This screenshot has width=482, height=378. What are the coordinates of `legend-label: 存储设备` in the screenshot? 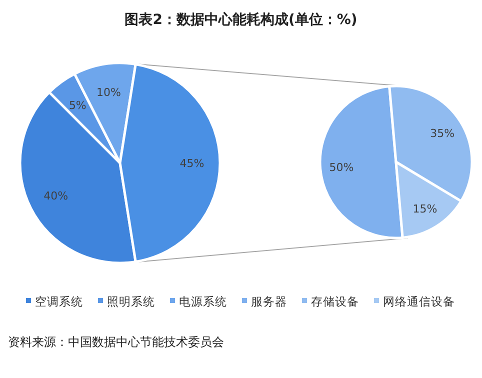 It's located at (335, 301).